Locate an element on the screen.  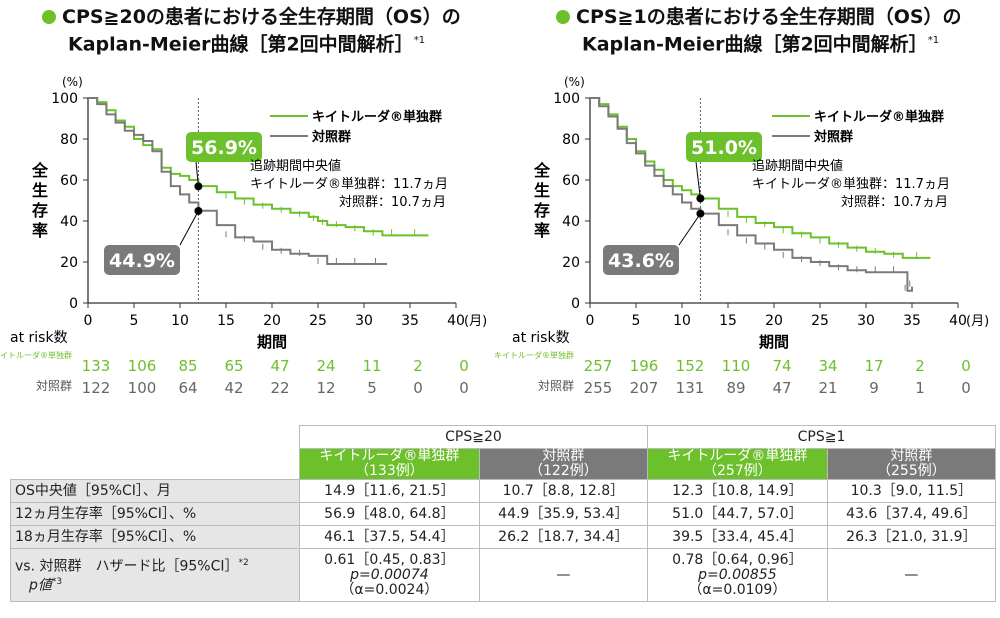
x-tick-label: 10 is located at coordinates (682, 321).